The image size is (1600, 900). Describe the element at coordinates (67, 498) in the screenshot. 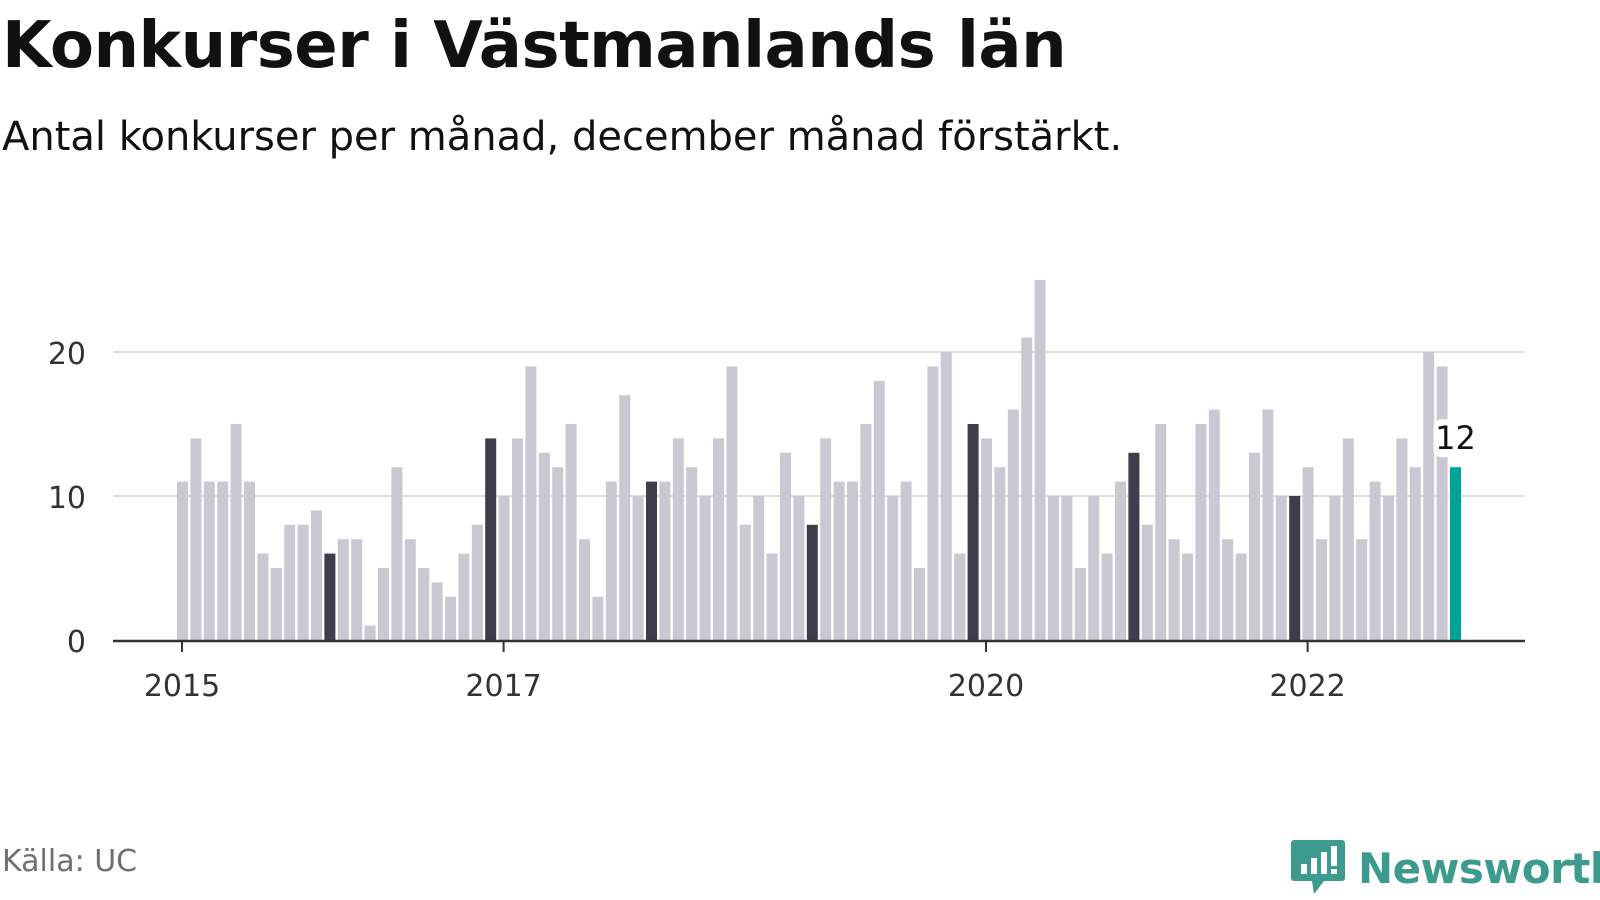

I see `y-tick-label: 10` at that location.